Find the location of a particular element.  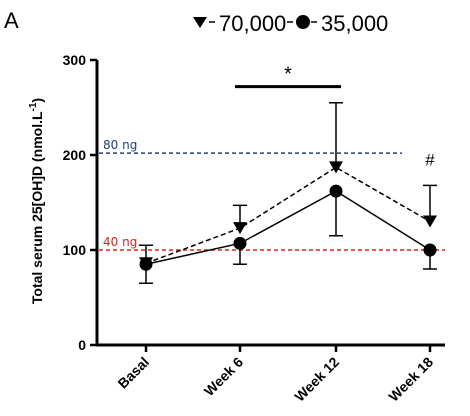

y-tick-label: 0 is located at coordinates (82, 345).